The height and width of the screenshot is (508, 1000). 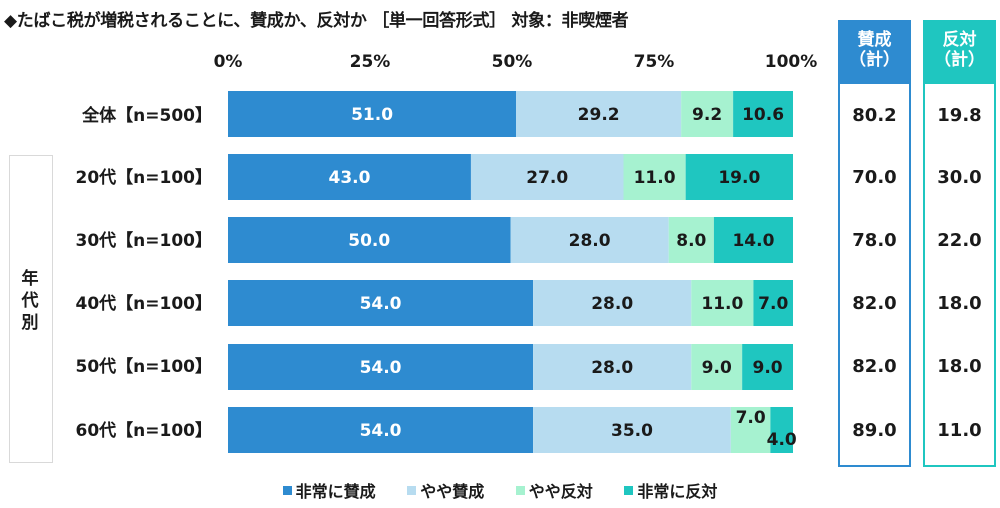 I want to click on legend-item: やや賛成, so click(x=445, y=490).